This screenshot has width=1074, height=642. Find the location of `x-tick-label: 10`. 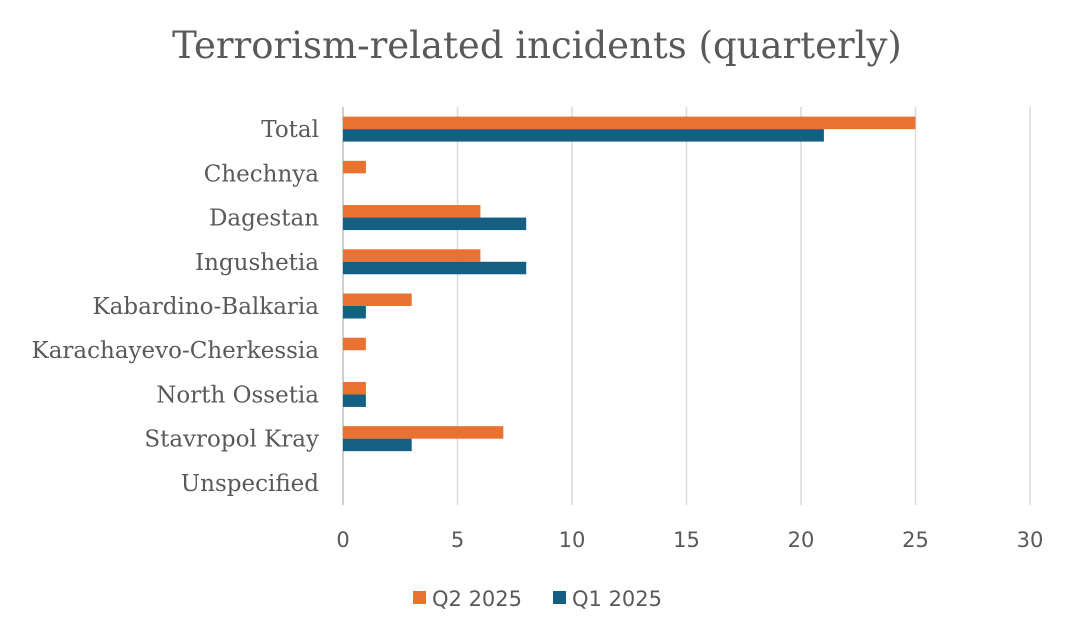

x-tick-label: 10 is located at coordinates (572, 540).